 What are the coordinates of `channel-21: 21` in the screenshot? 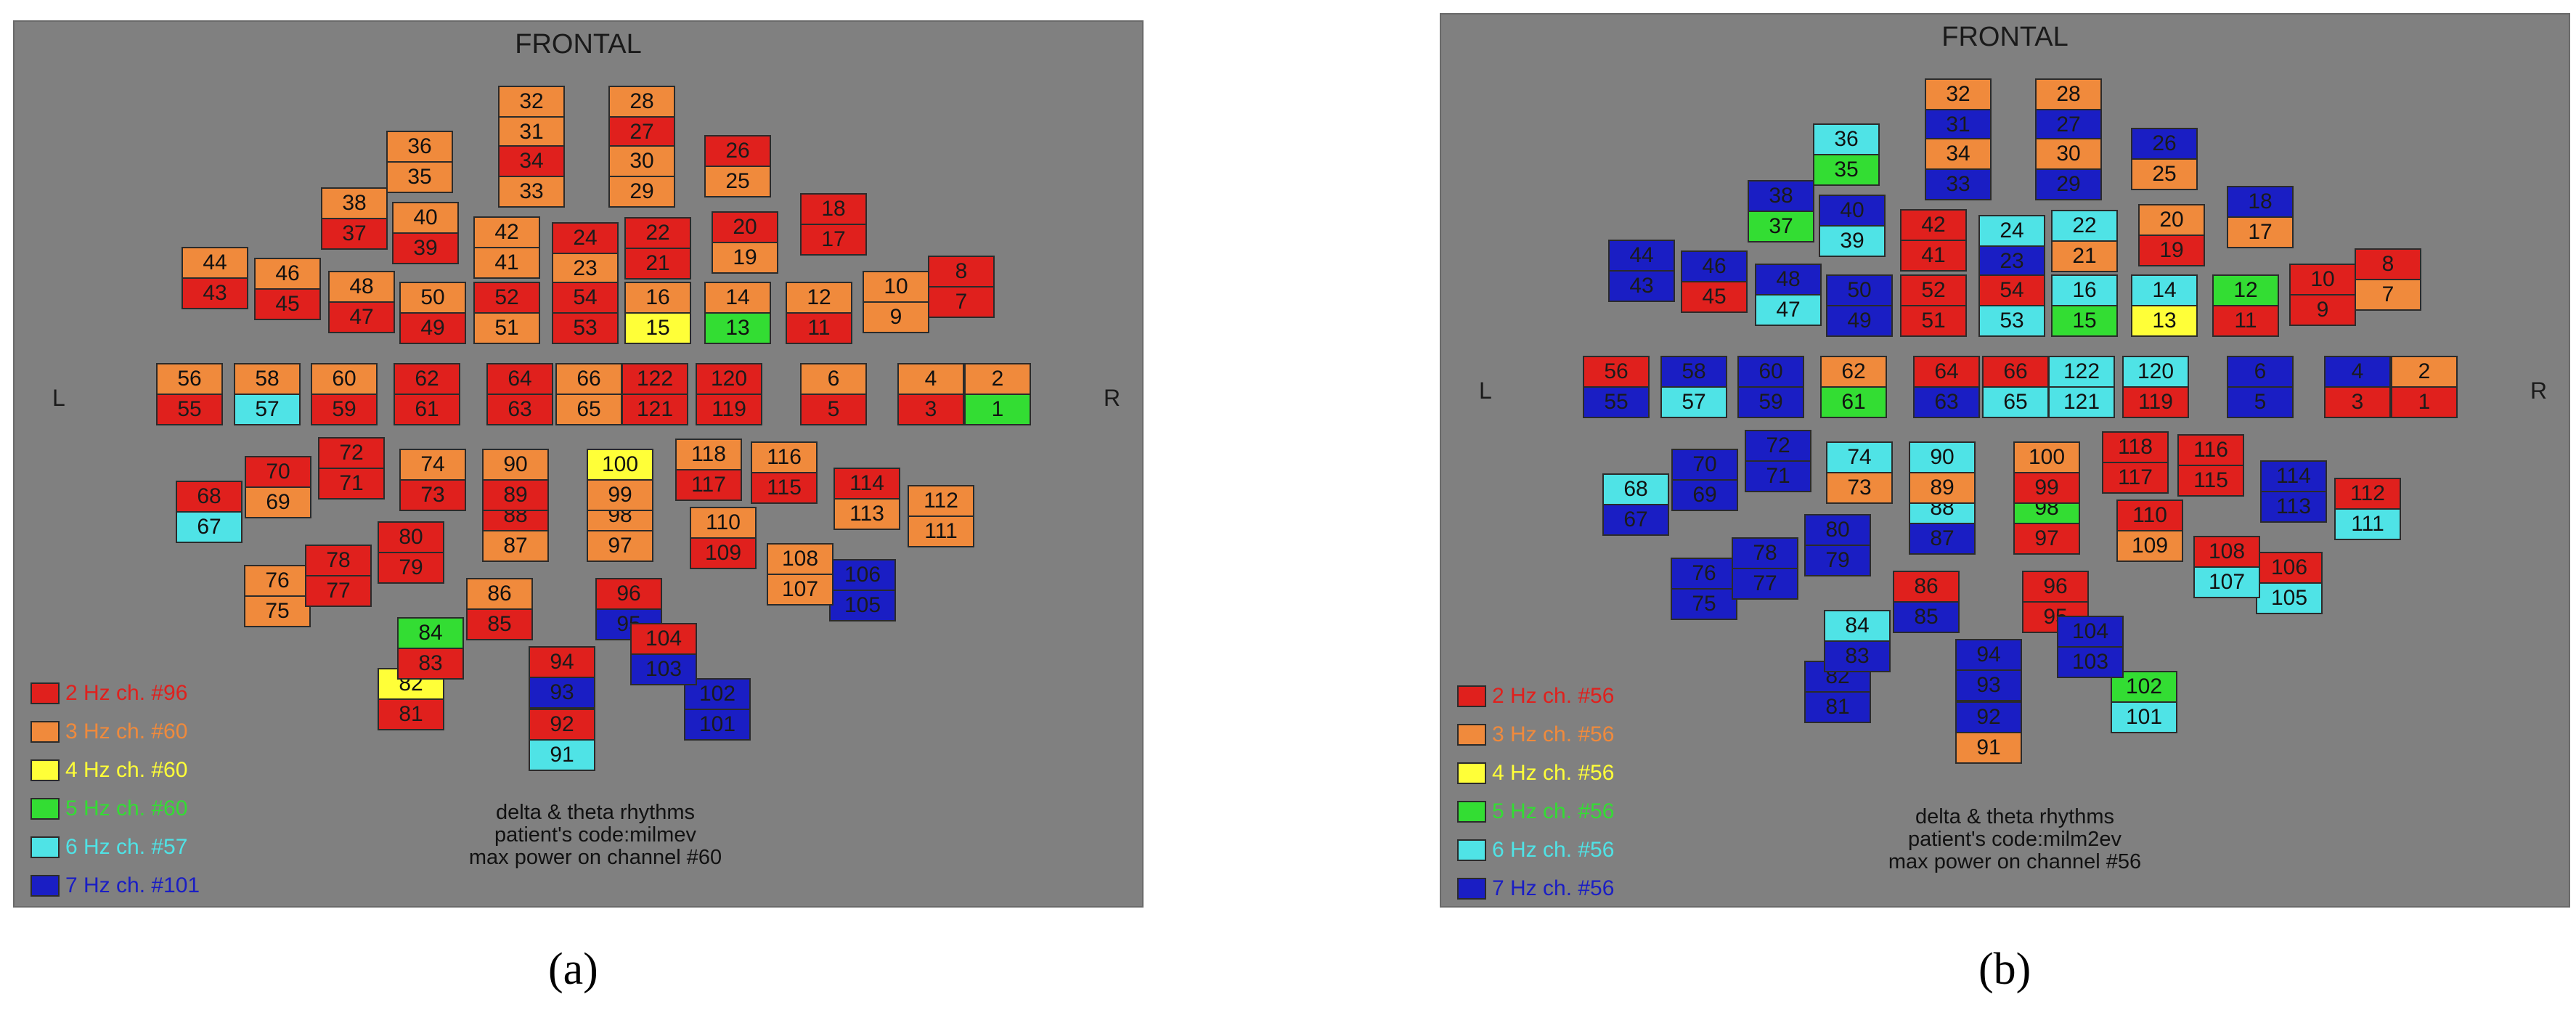 It's located at (2084, 256).